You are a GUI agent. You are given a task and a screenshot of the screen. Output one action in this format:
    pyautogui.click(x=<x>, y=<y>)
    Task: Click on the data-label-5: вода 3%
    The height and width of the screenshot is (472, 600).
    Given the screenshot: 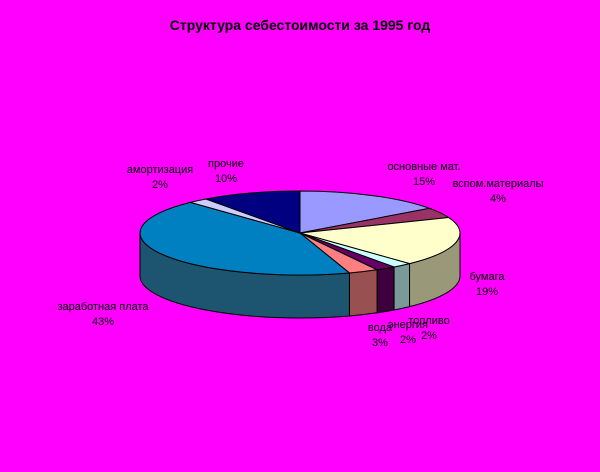 What is the action you would take?
    pyautogui.click(x=380, y=336)
    